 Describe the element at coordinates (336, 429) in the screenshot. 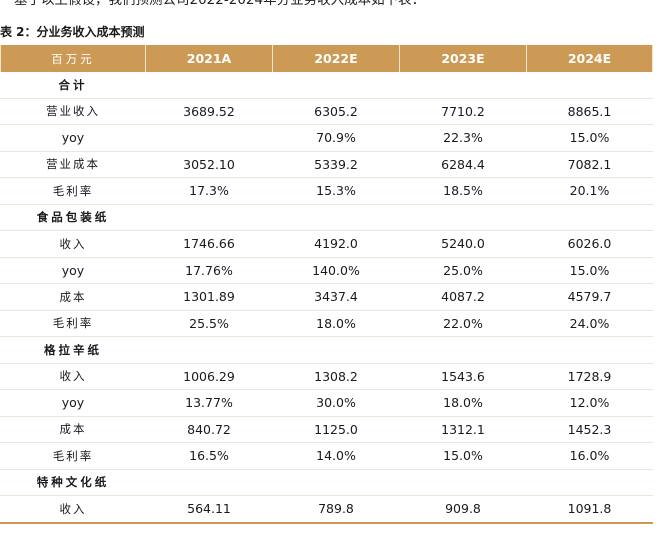

I see `cell-2022e: 1125.0` at that location.